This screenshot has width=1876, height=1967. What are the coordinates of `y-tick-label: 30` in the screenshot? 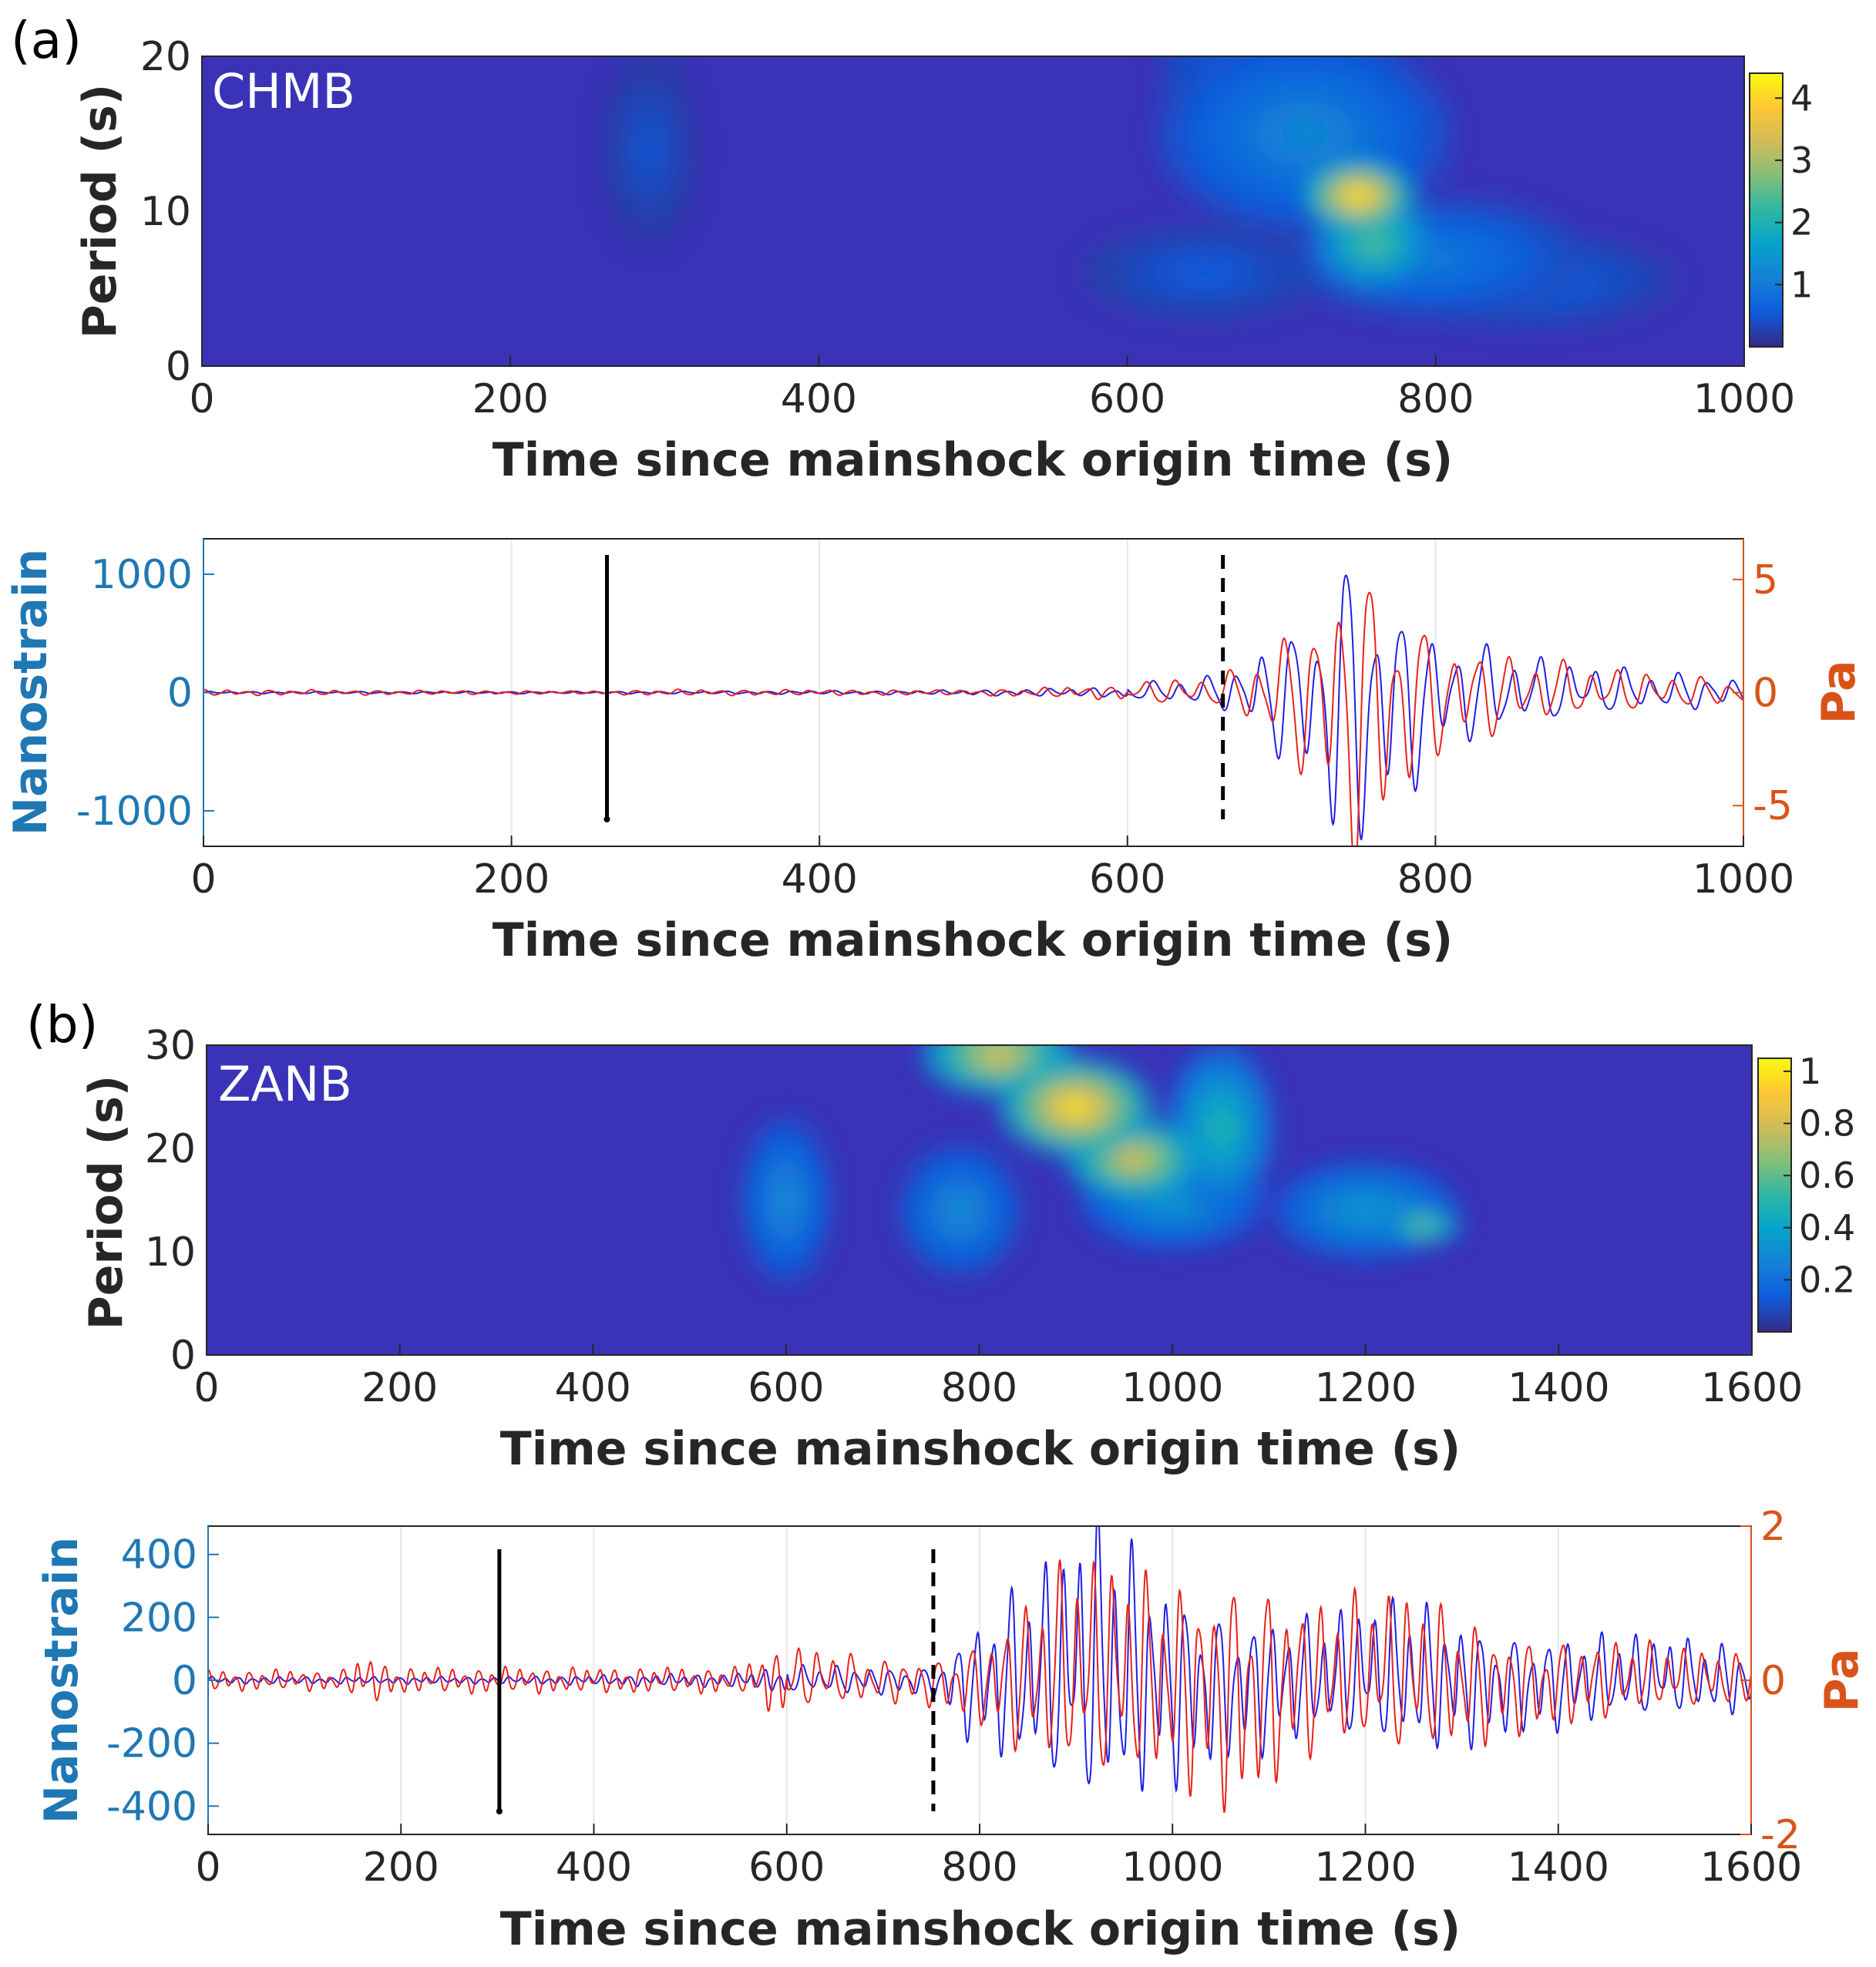 It's located at (170, 1046).